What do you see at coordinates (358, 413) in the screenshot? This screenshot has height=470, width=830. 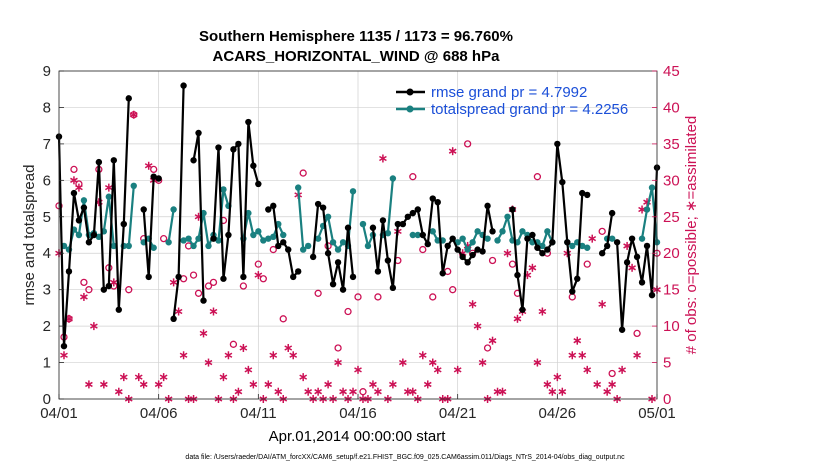 I see `x-tick-label: 04/16` at bounding box center [358, 413].